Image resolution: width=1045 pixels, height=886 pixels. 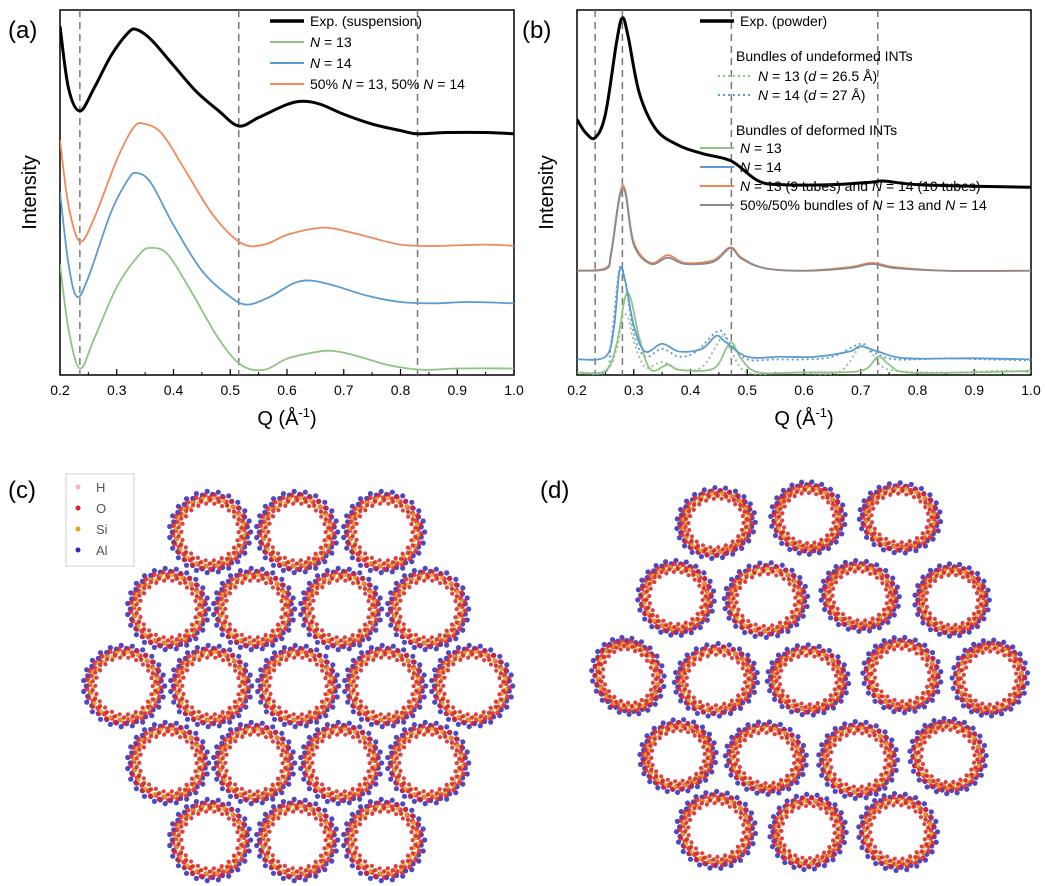 I want to click on x-tick-label: 0.4, so click(x=174, y=390).